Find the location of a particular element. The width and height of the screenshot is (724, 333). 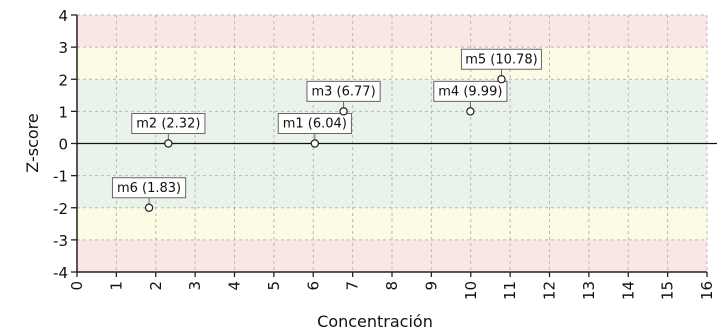

data-point-4: m4 (9.99) is located at coordinates (470, 98).